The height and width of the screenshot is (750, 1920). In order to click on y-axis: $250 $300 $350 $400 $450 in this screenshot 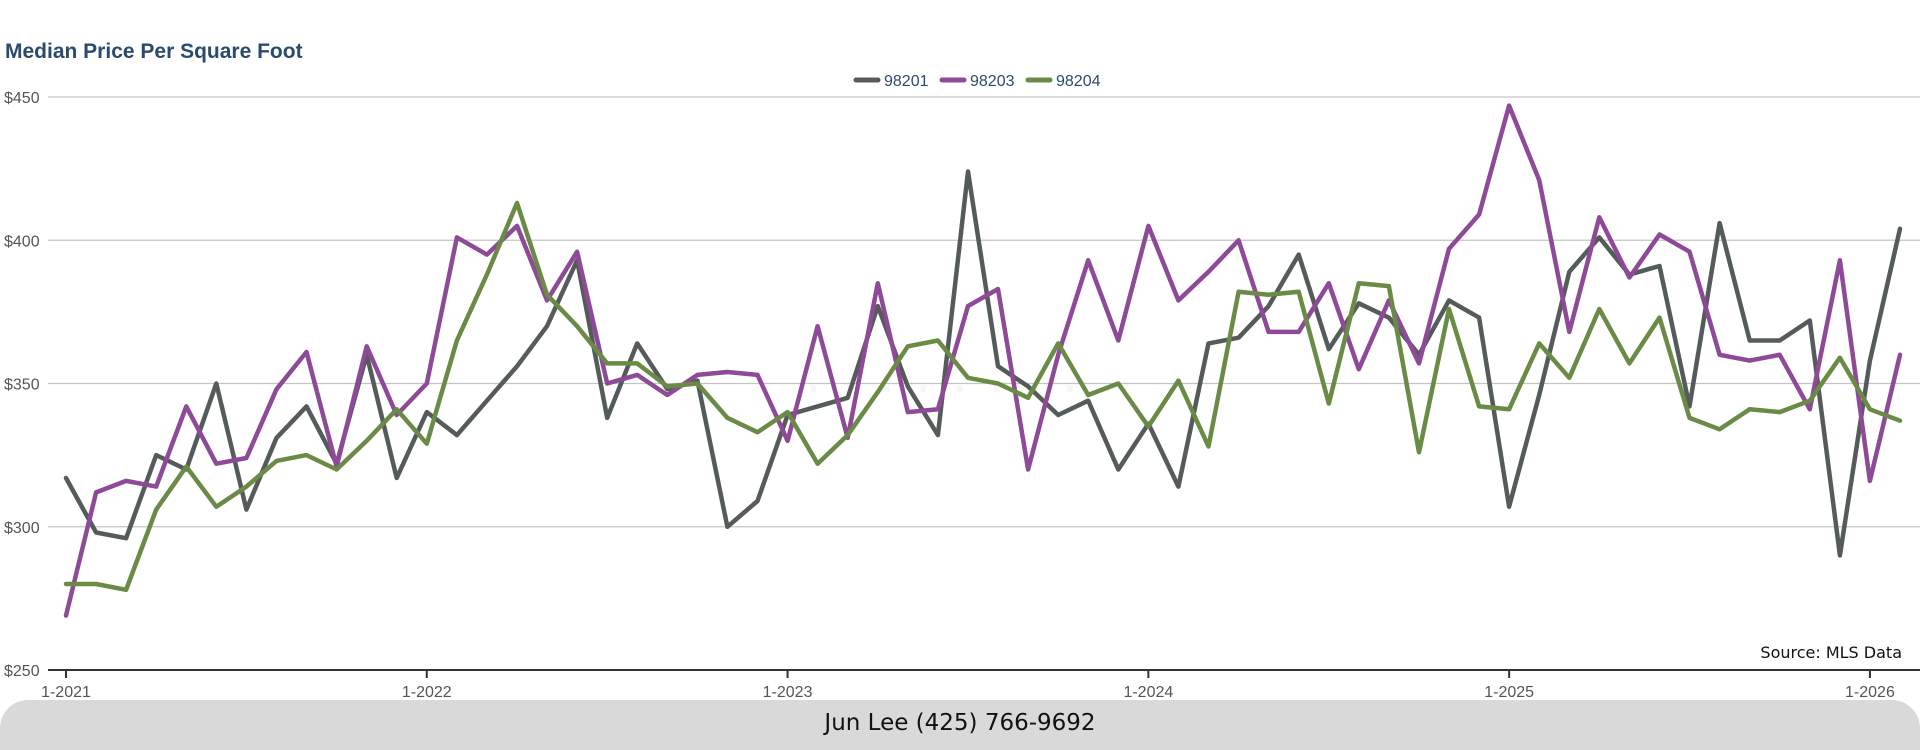, I will do `click(22, 385)`.